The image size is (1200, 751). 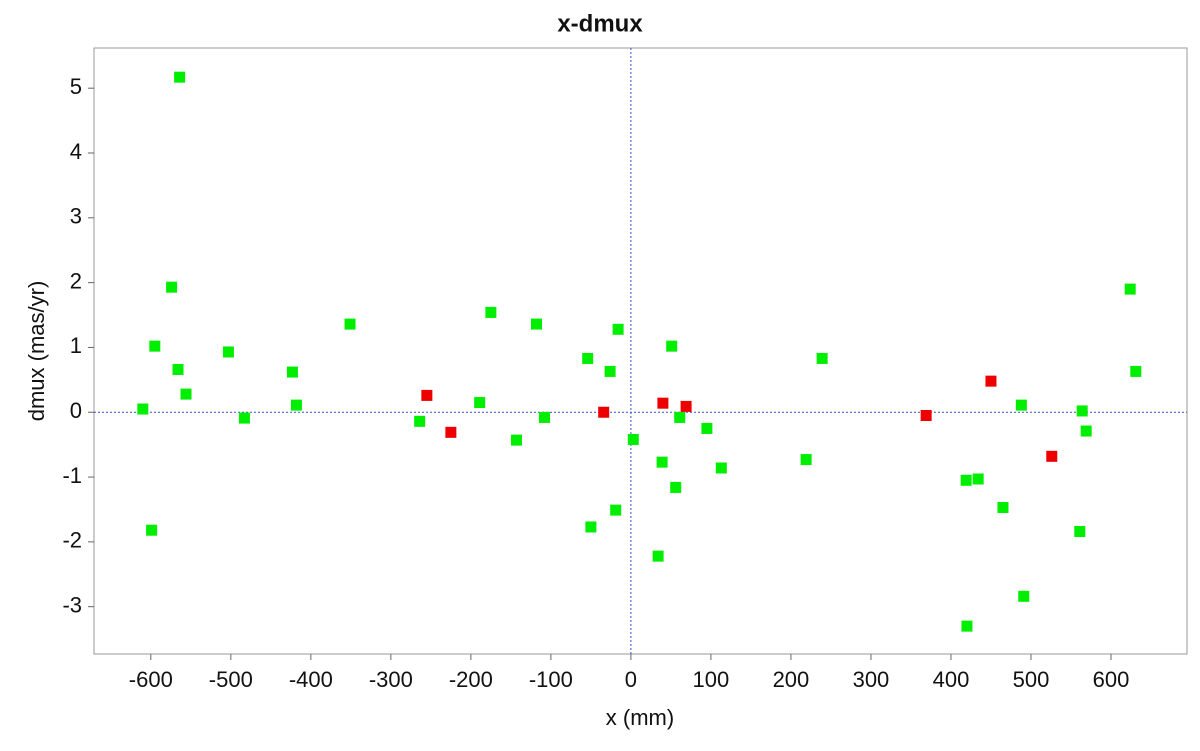 What do you see at coordinates (951, 679) in the screenshot?
I see `x-tick-label: 400` at bounding box center [951, 679].